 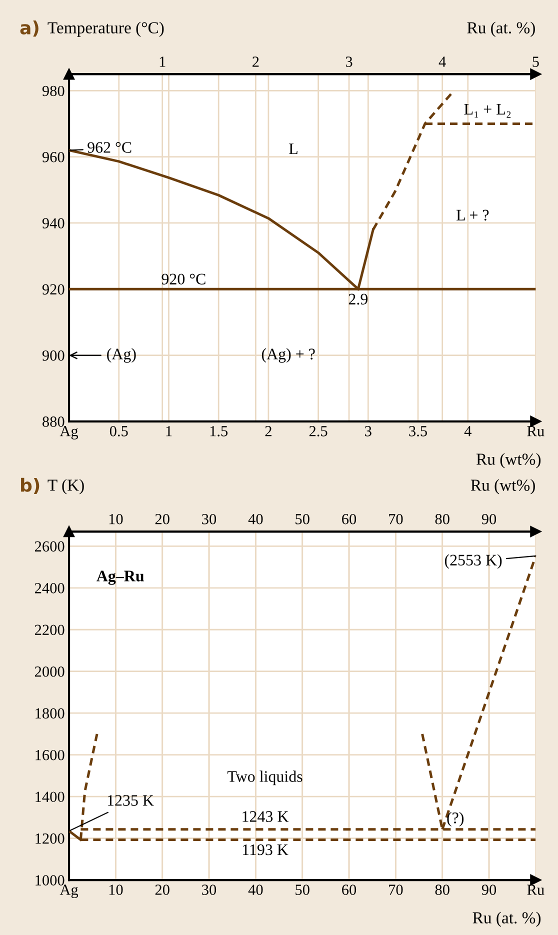 What do you see at coordinates (293, 149) in the screenshot?
I see `annotation: L` at bounding box center [293, 149].